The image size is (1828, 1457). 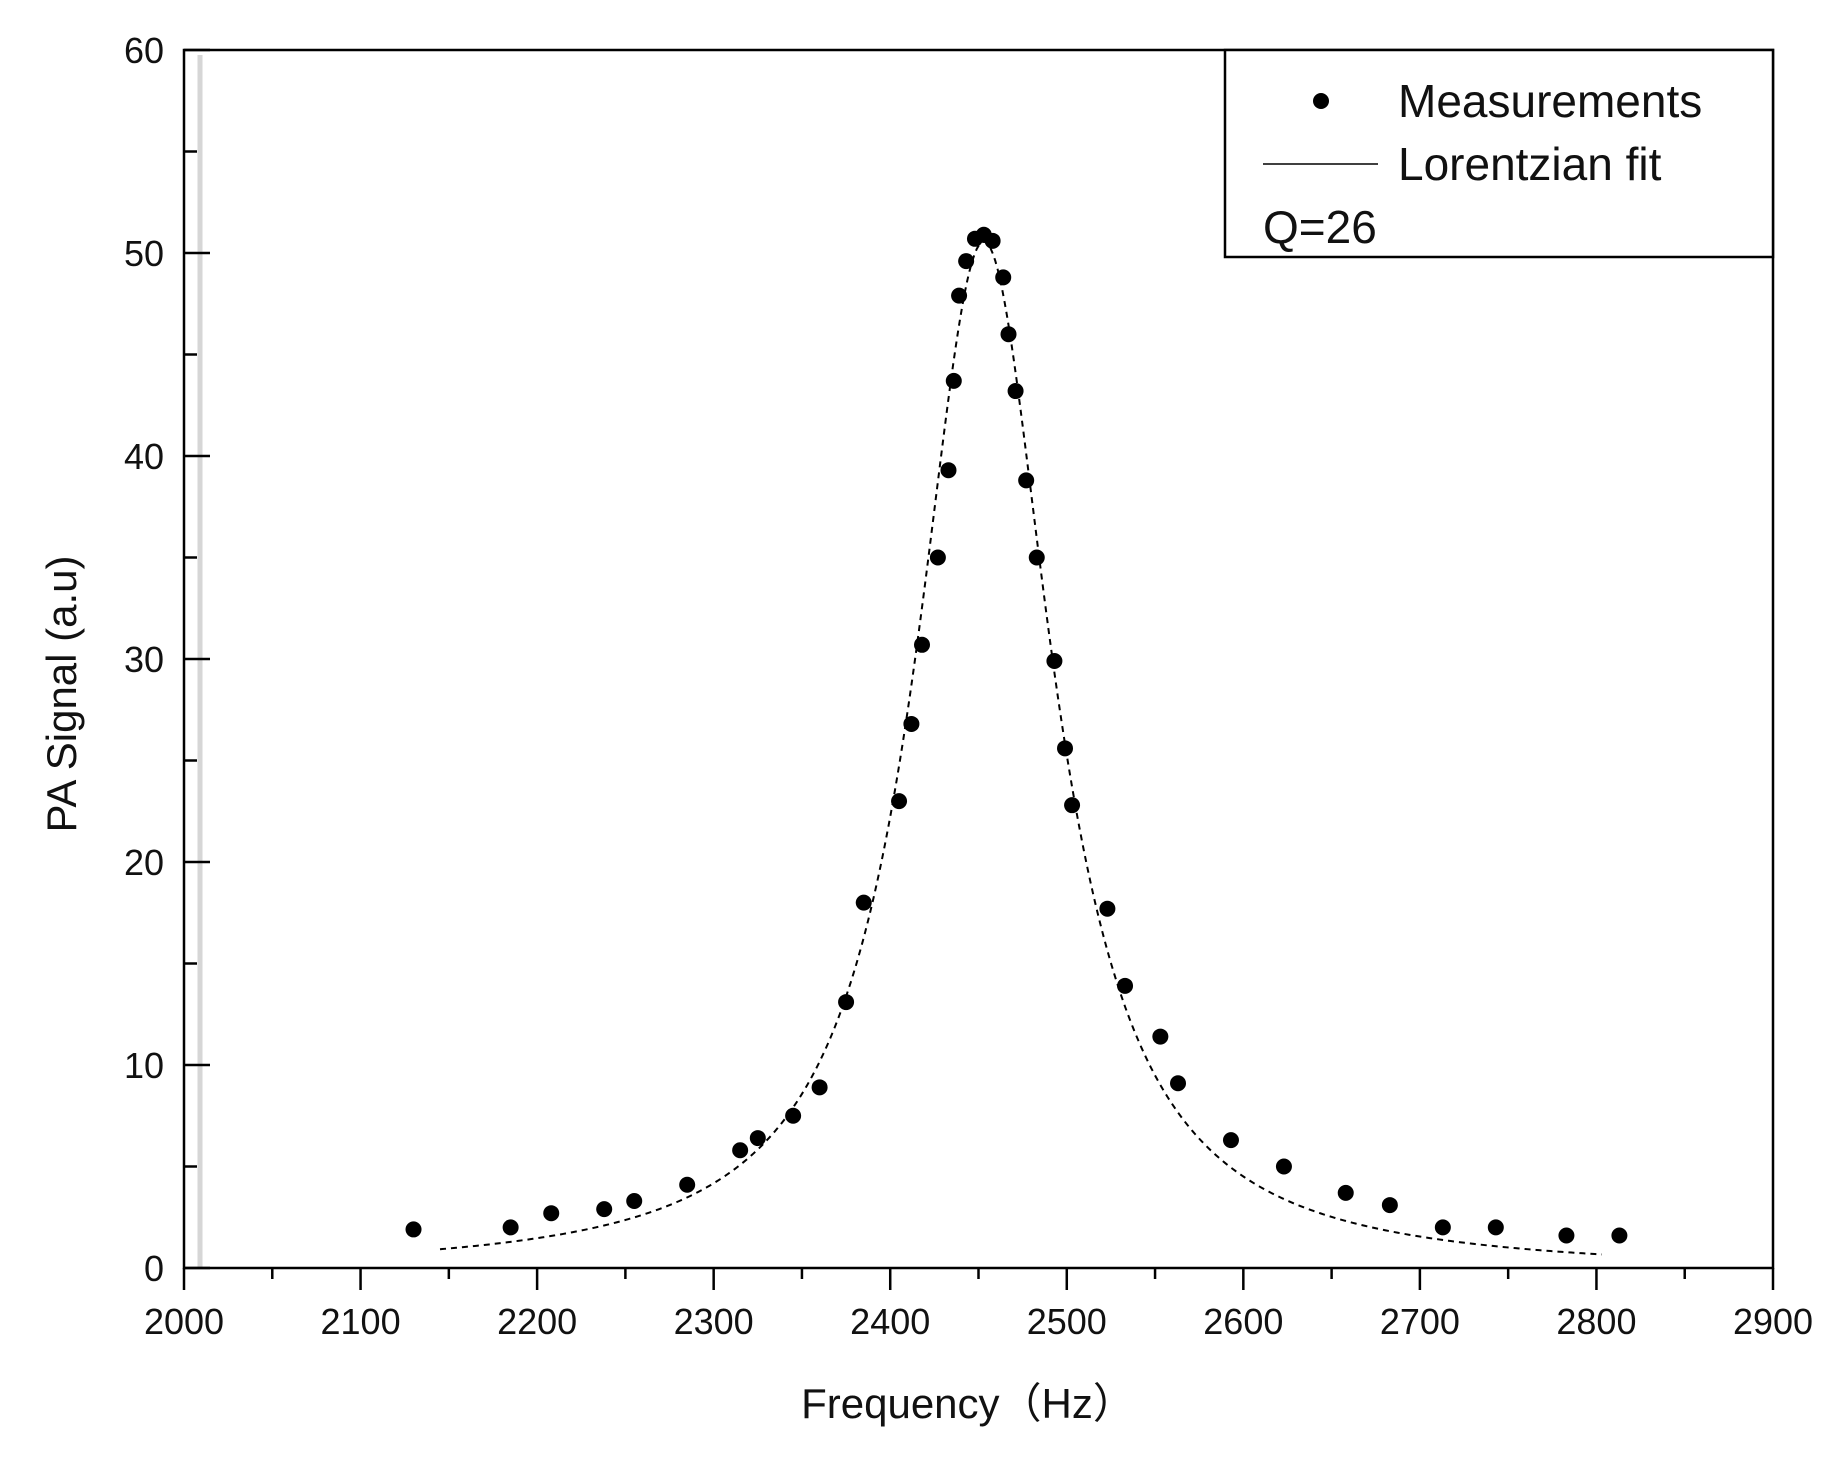 What do you see at coordinates (1067, 1321) in the screenshot?
I see `x-tick-label: 2500` at bounding box center [1067, 1321].